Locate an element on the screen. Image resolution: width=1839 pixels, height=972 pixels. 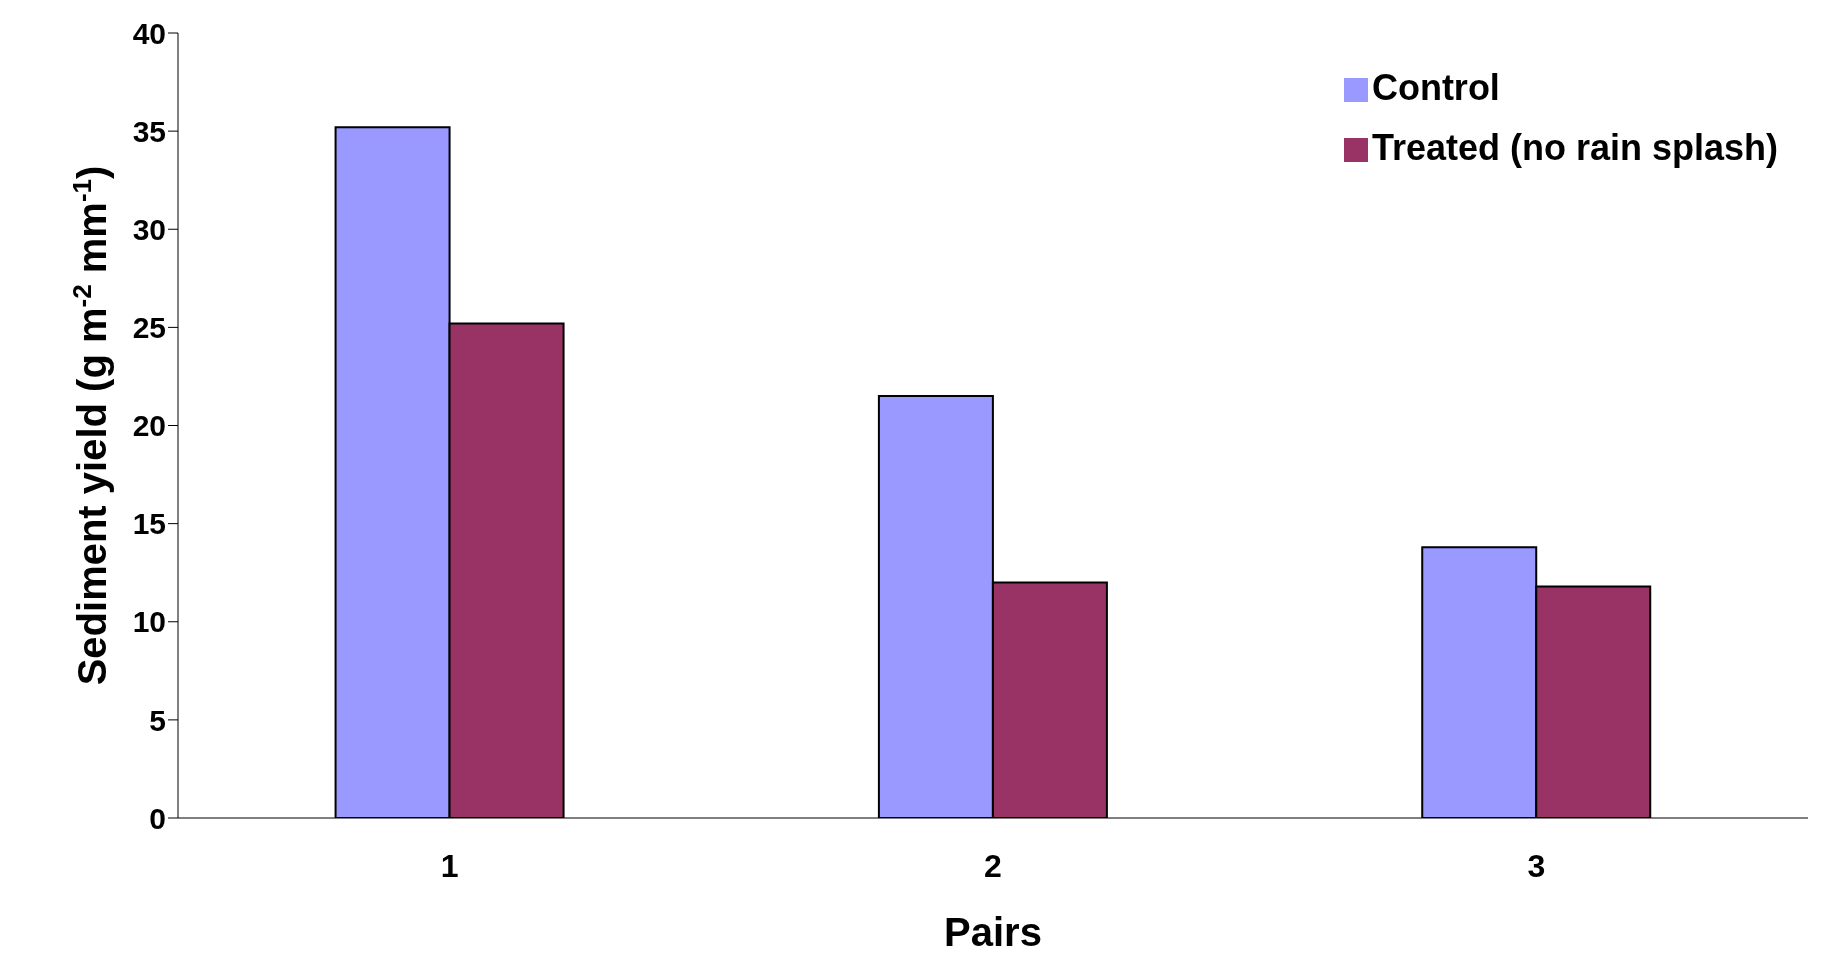
y-tick-label: 35 is located at coordinates (149, 131).